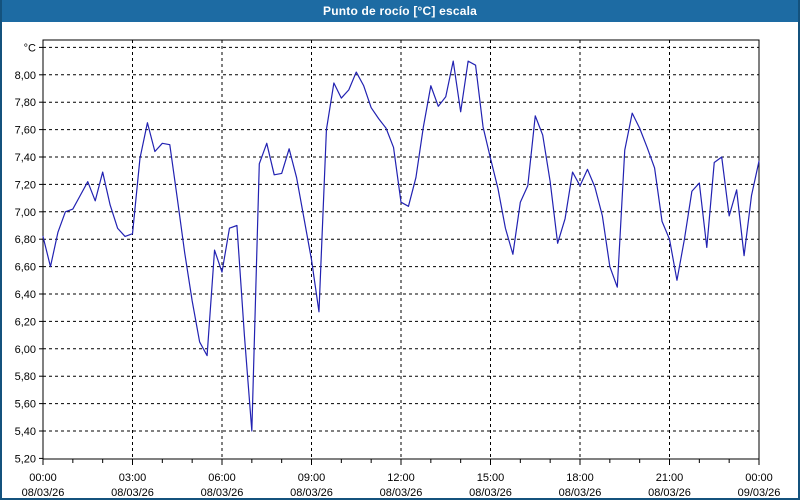 Image resolution: width=800 pixels, height=500 pixels. What do you see at coordinates (580, 478) in the screenshot?
I see `x-tick-time: 18:00` at bounding box center [580, 478].